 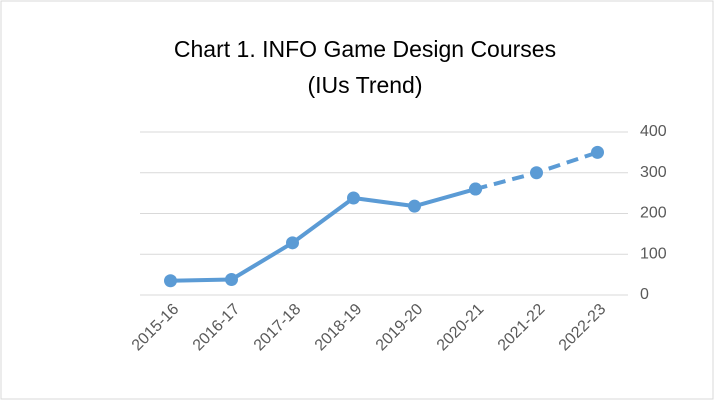 I want to click on data-line, so click(x=323, y=235).